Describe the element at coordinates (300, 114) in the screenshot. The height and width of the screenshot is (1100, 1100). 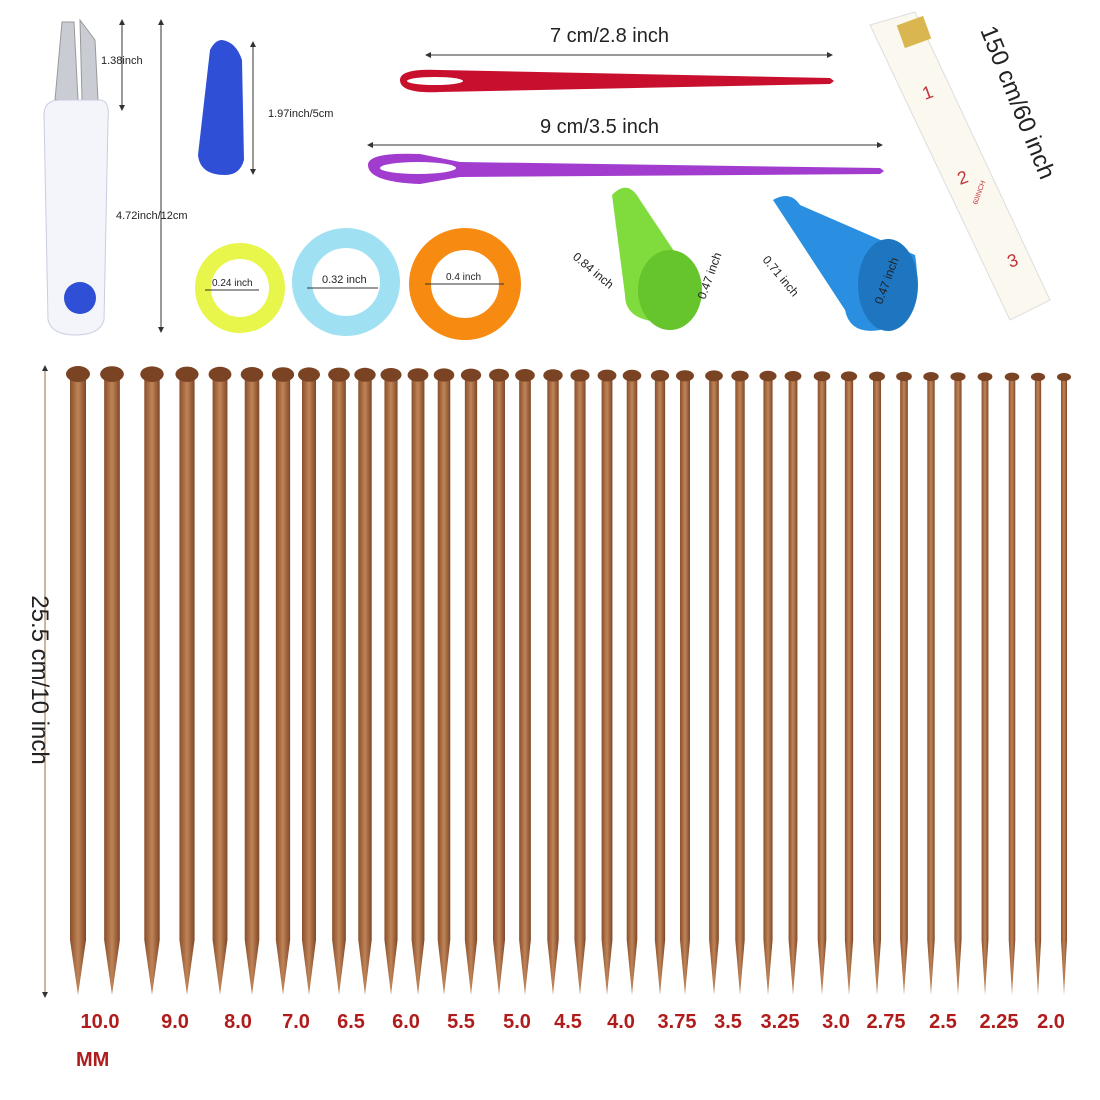
I see `cover-length-label: 1.97inch/5cm` at that location.